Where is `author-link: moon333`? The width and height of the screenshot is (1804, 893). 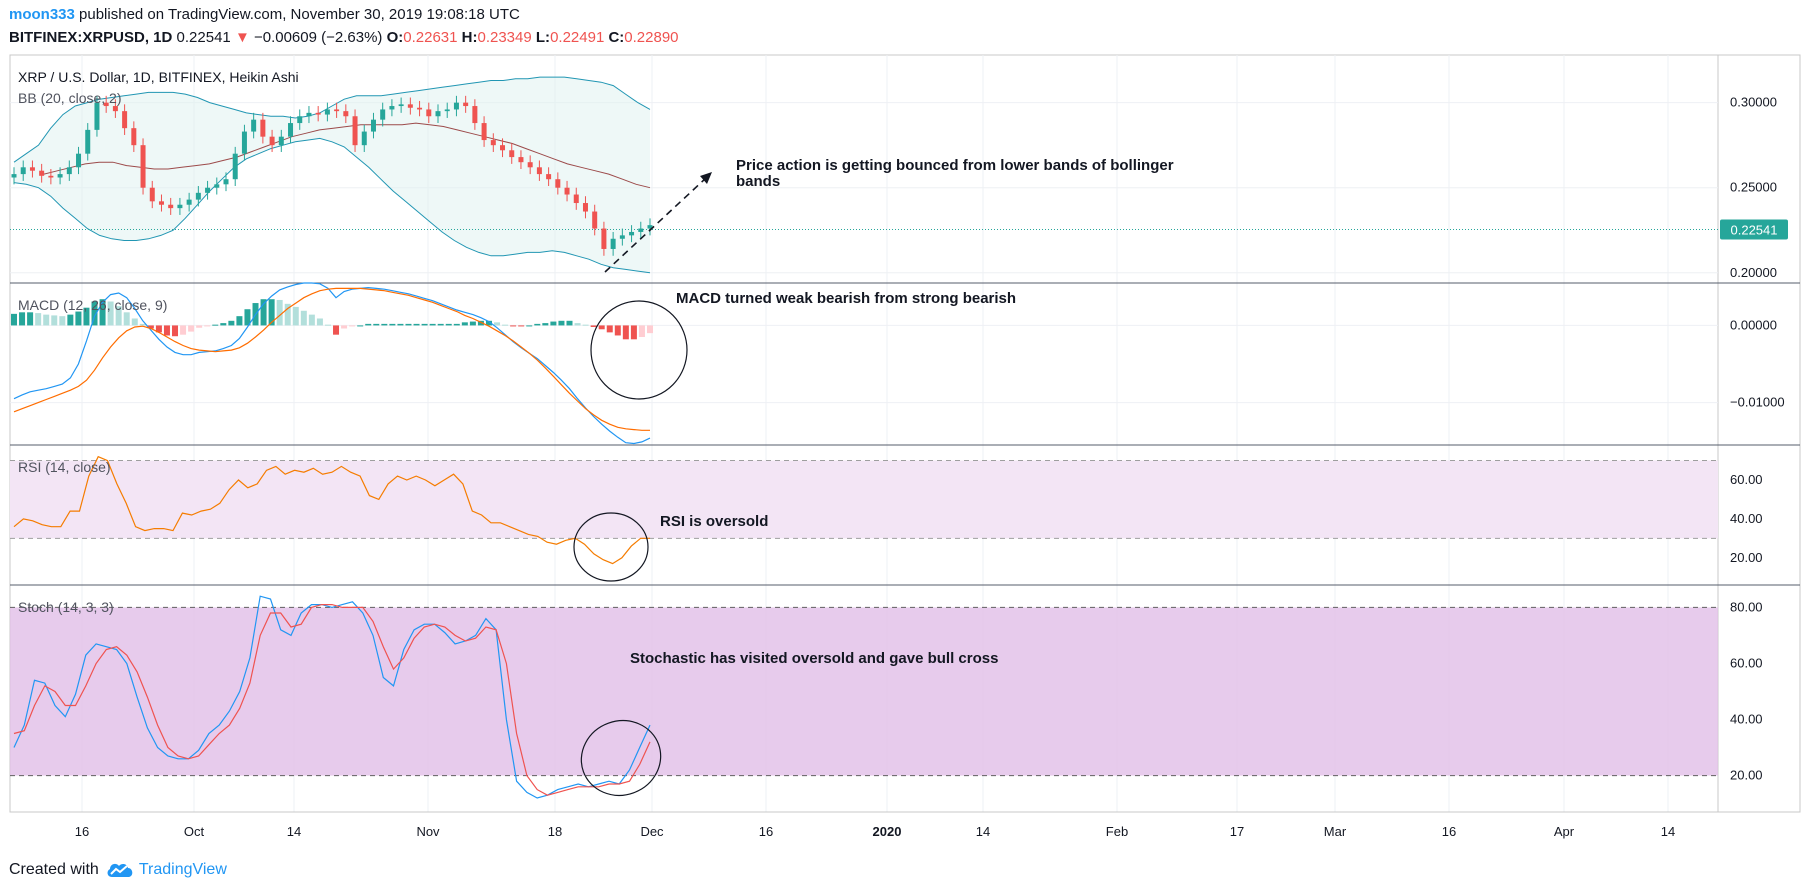 author-link: moon333 is located at coordinates (42, 14).